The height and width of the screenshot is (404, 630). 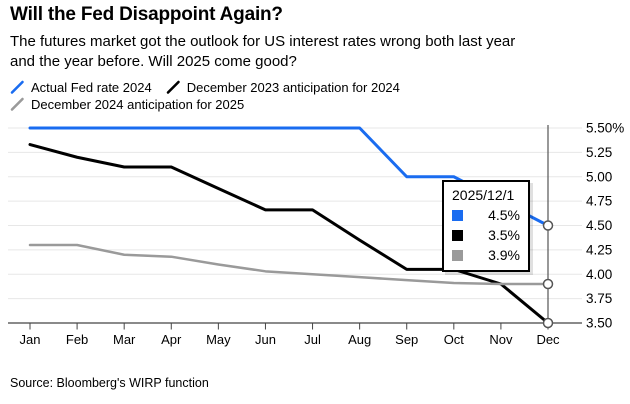 What do you see at coordinates (599, 274) in the screenshot?
I see `y-axis-tick-label: 4.00` at bounding box center [599, 274].